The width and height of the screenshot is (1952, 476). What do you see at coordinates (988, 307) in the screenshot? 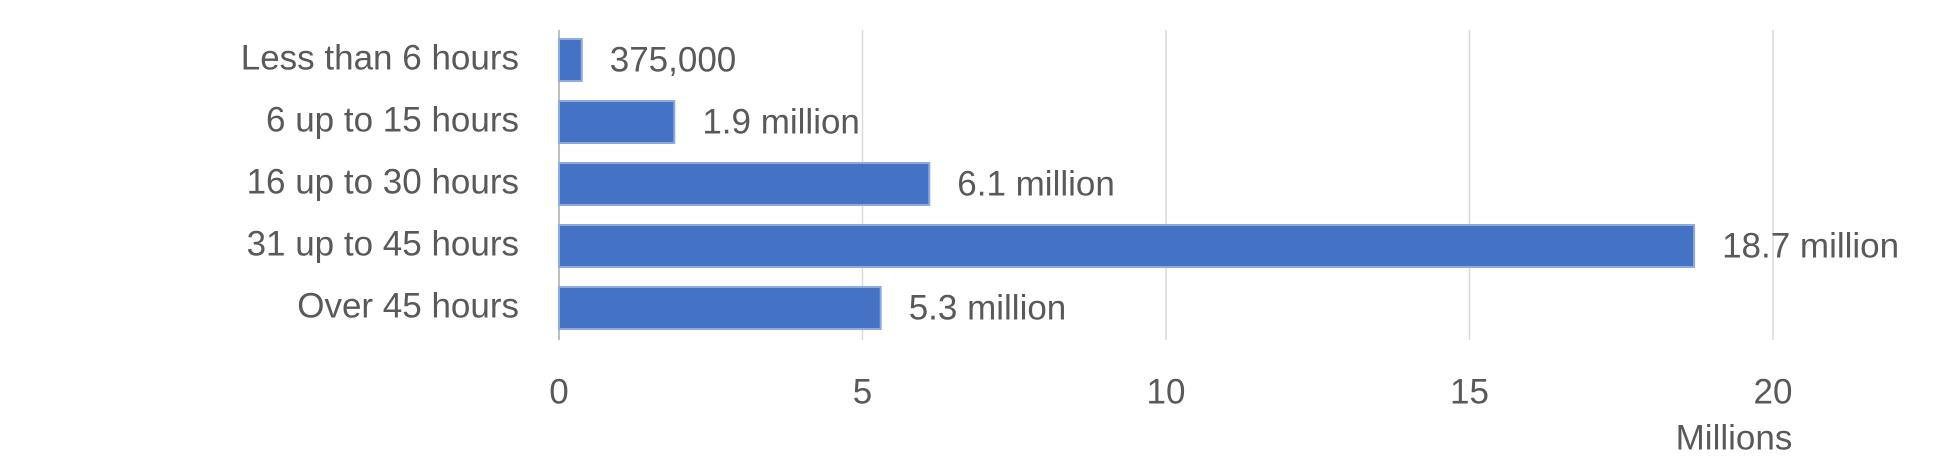
I see `value-label: 5.3 million` at bounding box center [988, 307].